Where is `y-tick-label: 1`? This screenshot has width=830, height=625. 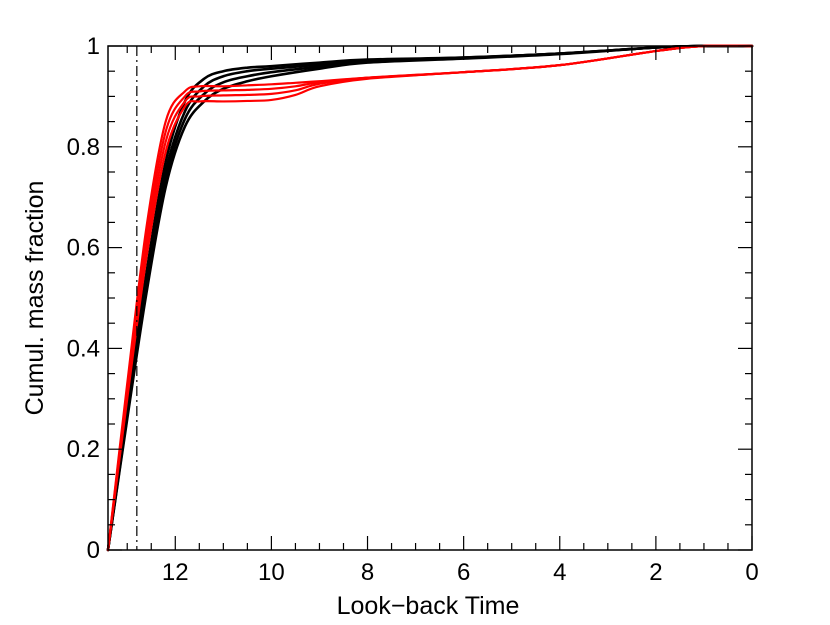 y-tick-label: 1 is located at coordinates (93, 46).